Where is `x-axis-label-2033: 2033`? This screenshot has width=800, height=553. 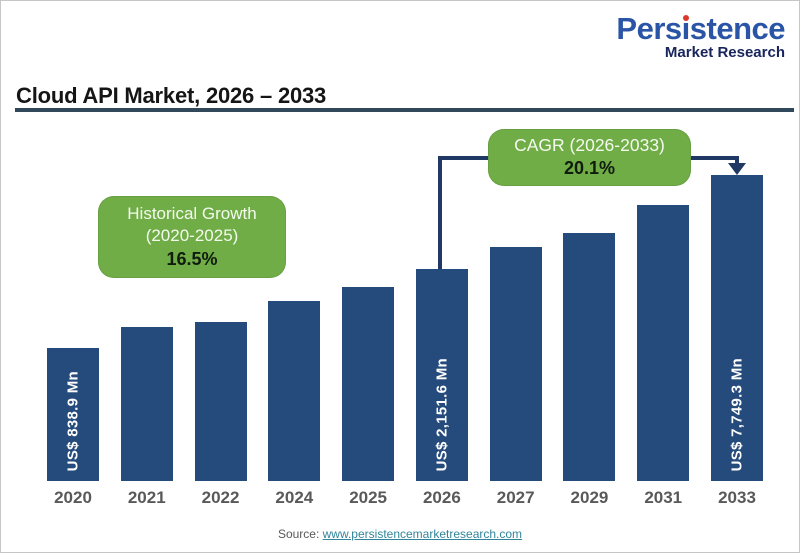
x-axis-label-2033: 2033 is located at coordinates (737, 497).